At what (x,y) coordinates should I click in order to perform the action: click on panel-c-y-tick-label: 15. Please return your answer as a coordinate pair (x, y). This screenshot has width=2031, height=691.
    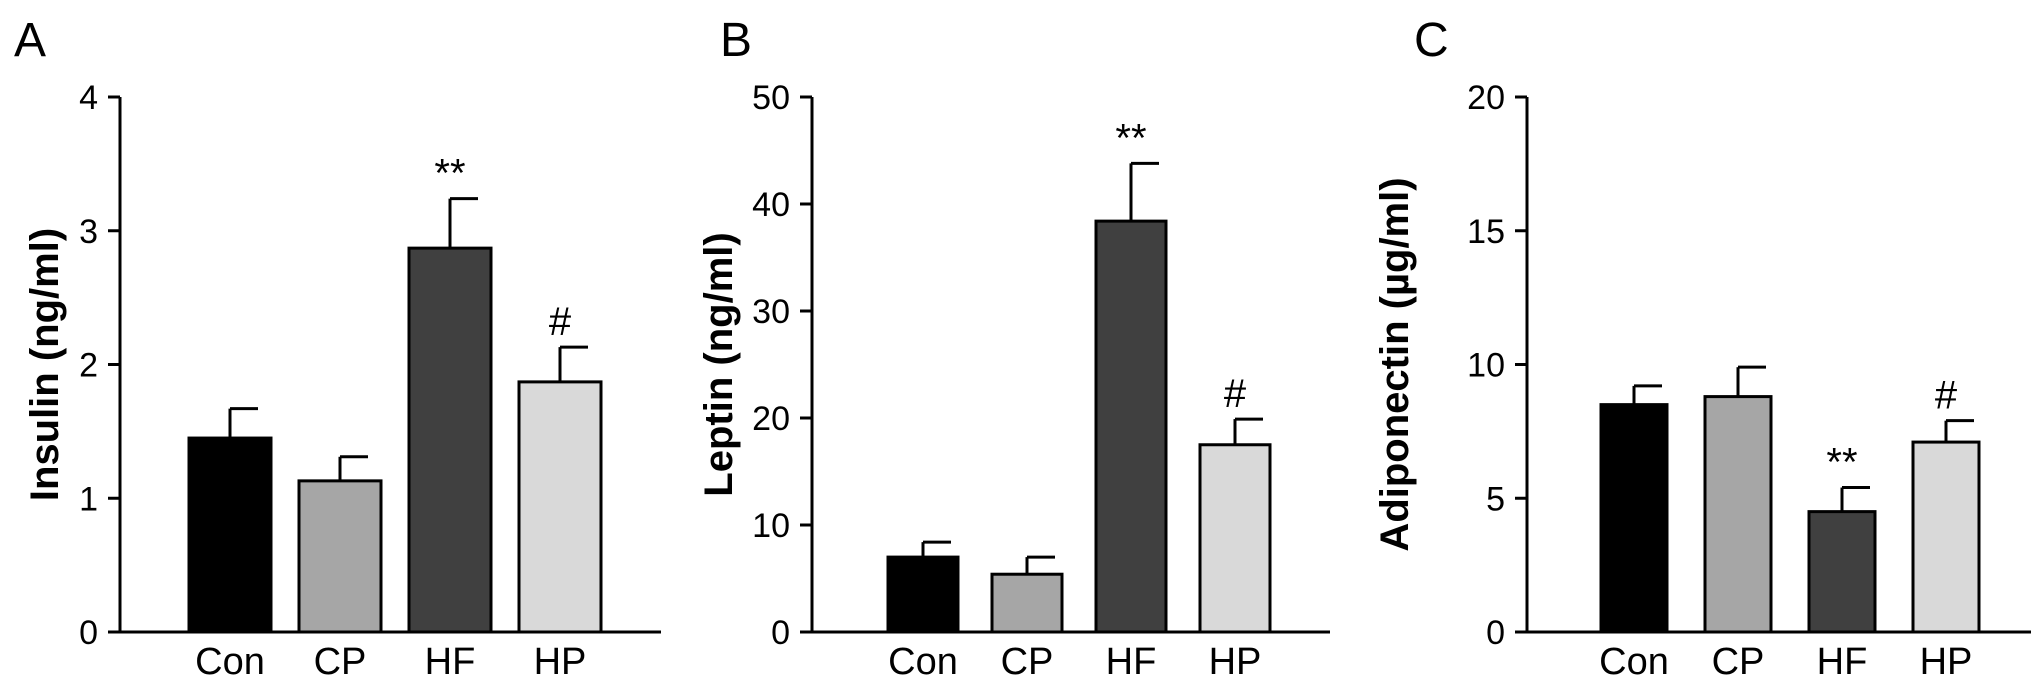
    Looking at the image, I should click on (1486, 232).